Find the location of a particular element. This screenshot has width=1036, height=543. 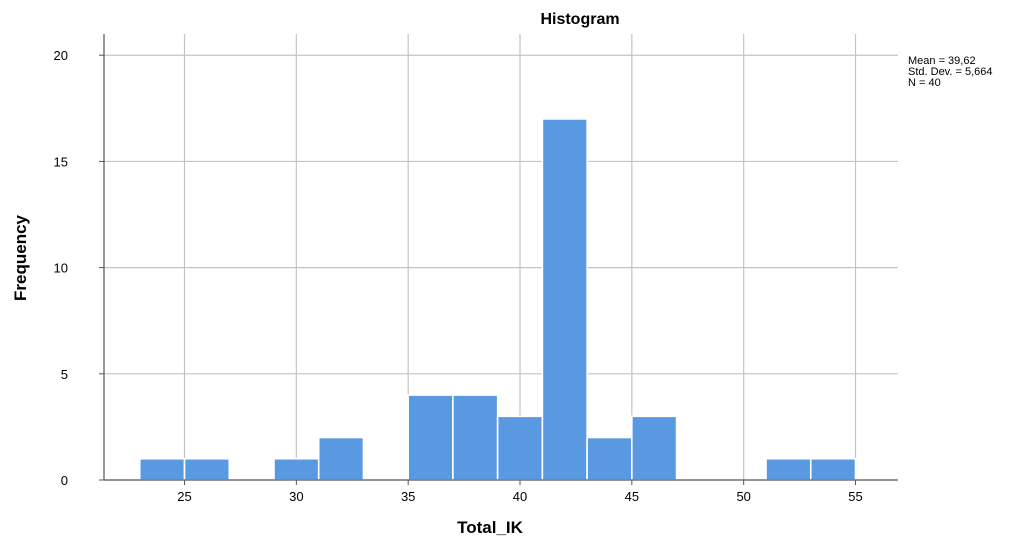

x-tick-label-45: 45 is located at coordinates (632, 496).